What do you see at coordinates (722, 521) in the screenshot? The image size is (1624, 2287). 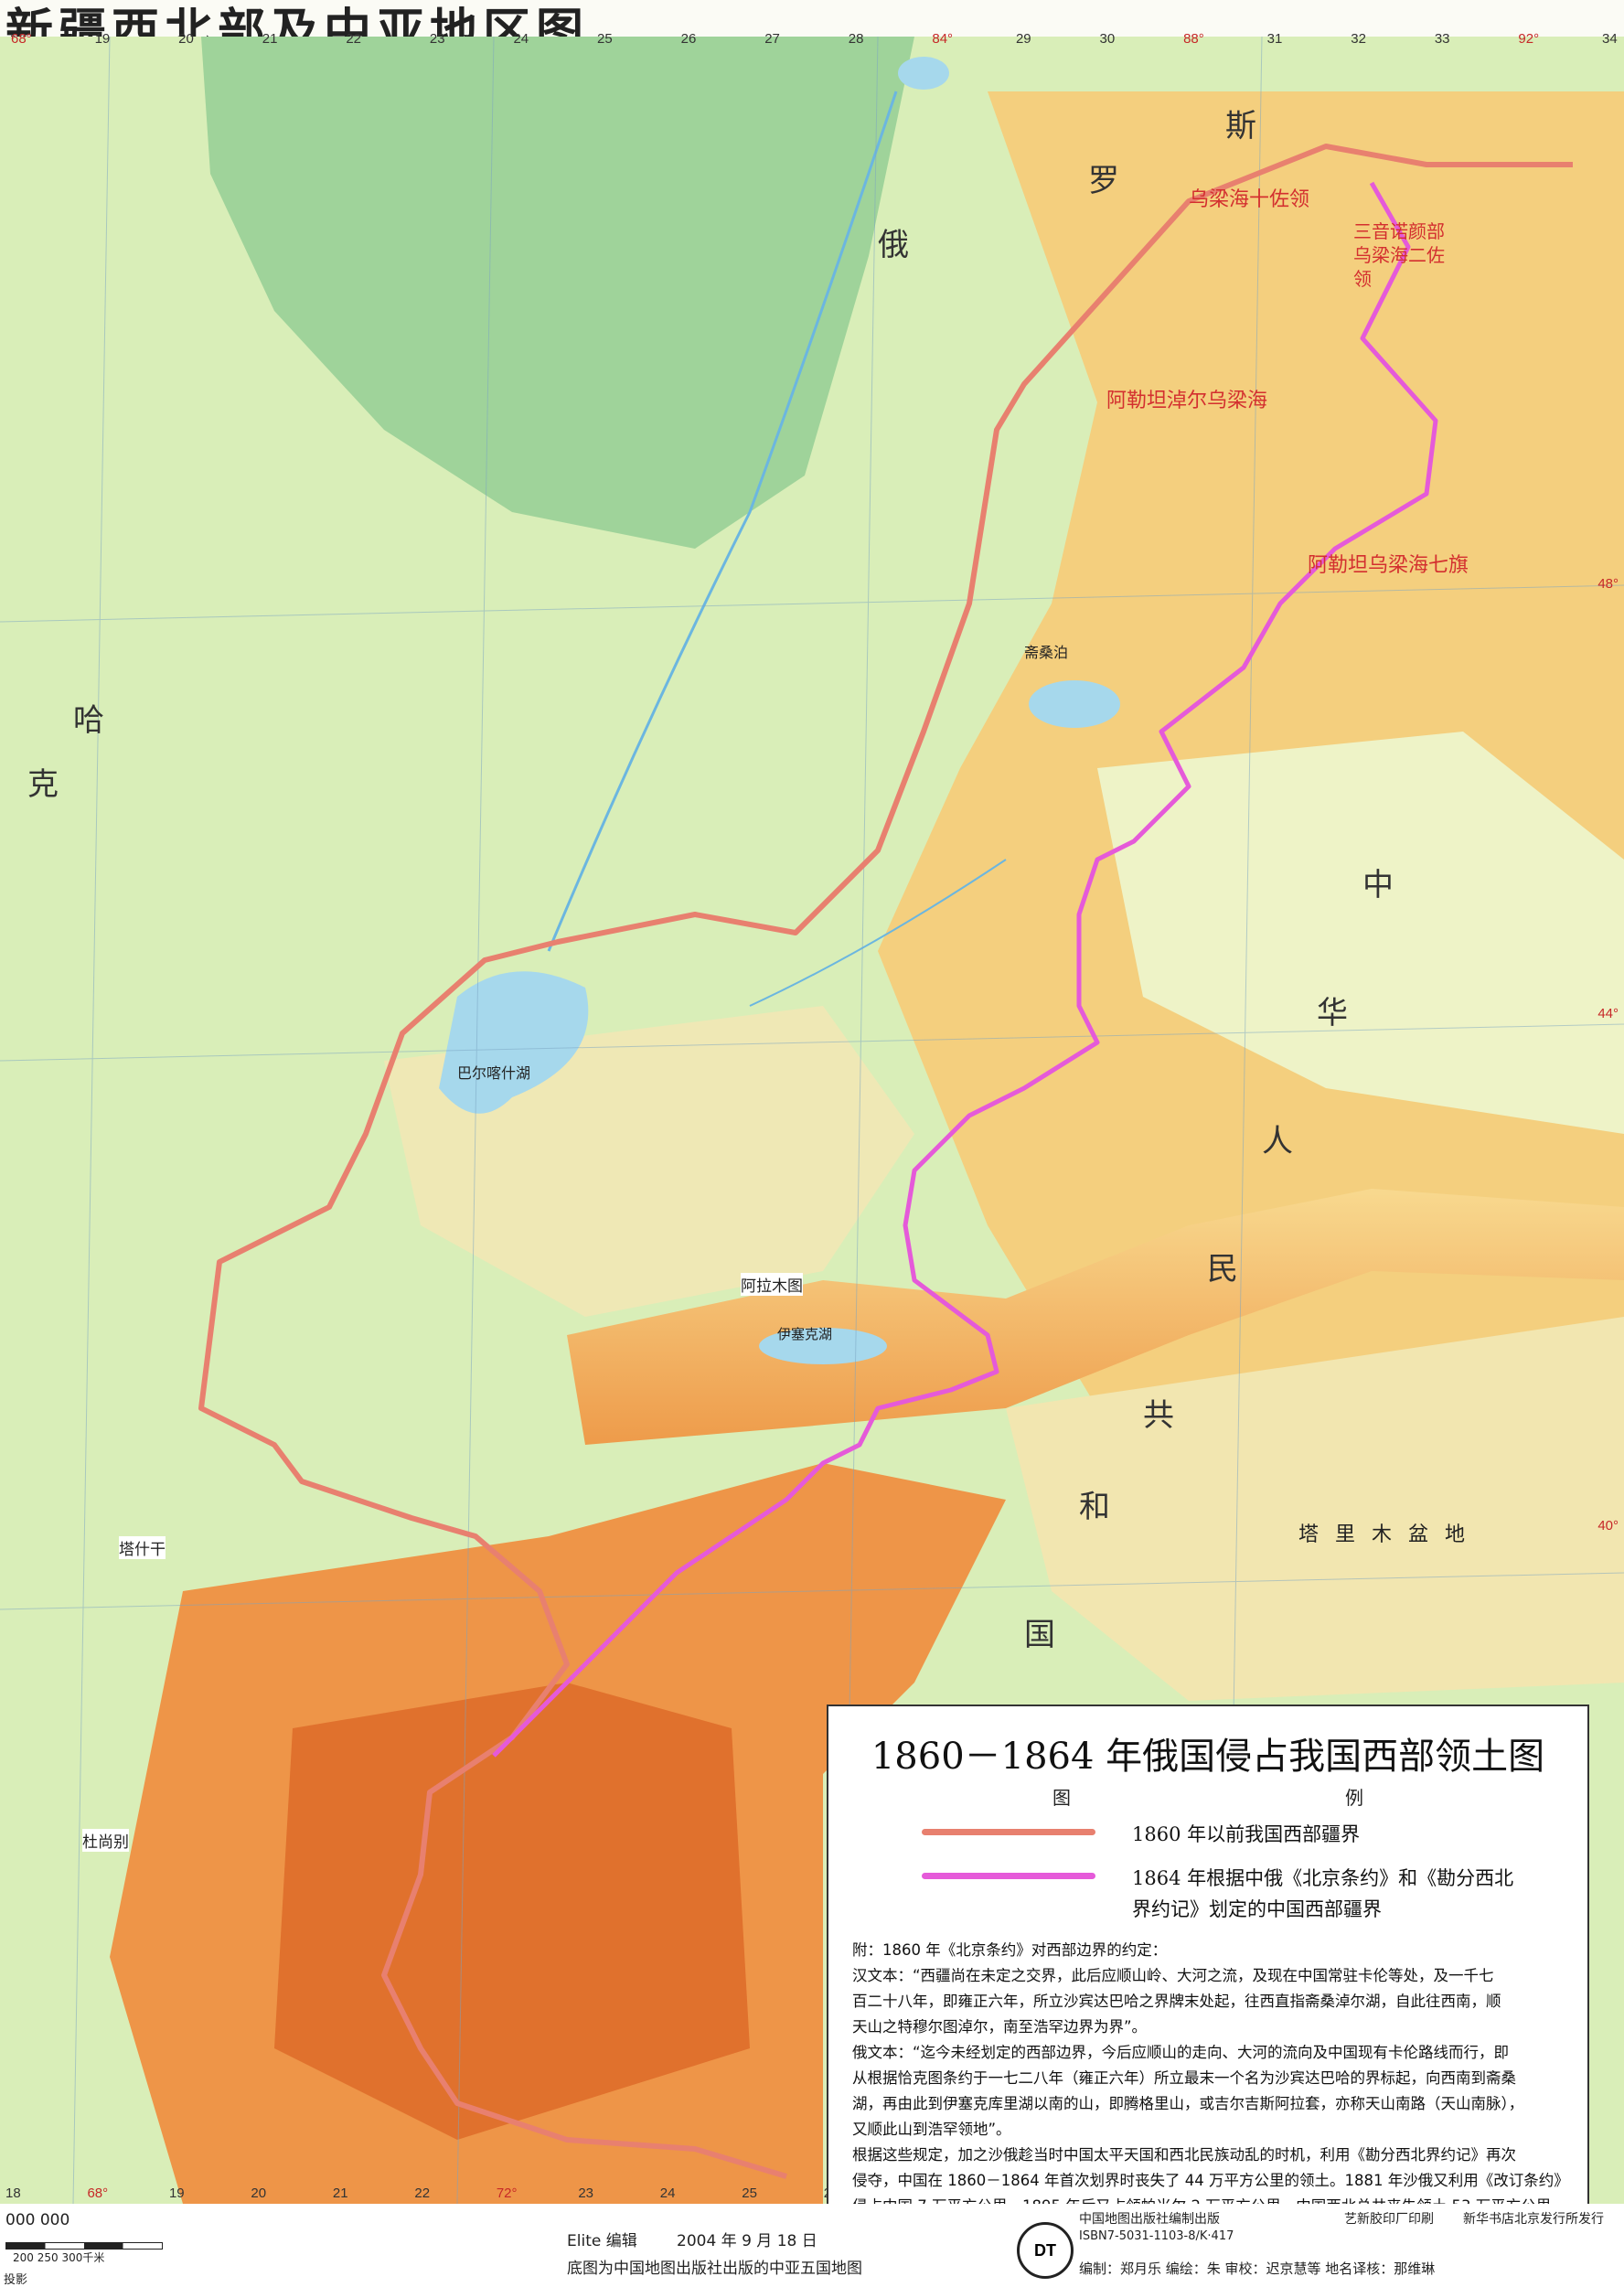 I see `irtysh-river` at bounding box center [722, 521].